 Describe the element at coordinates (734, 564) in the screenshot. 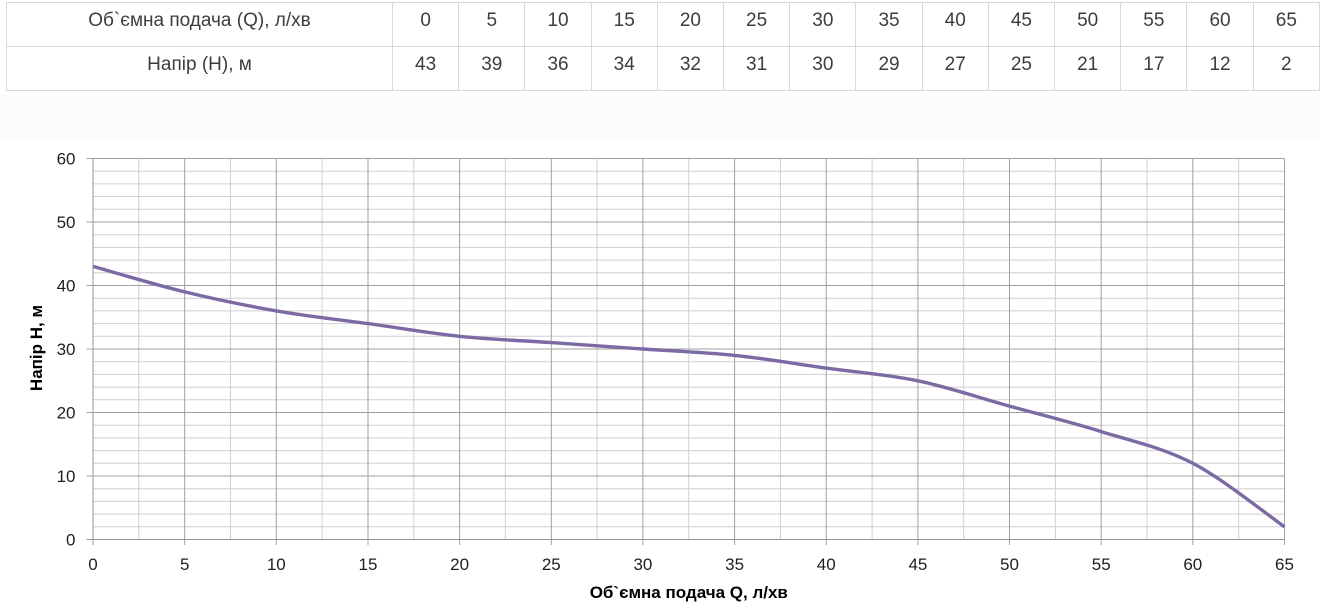

I see `svg-text: 35` at that location.